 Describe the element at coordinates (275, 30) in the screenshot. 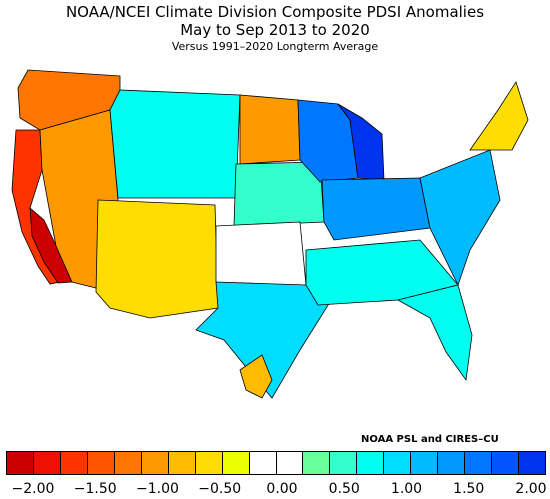

I see `map-subtitle: May to Sep 2013 to 2020` at that location.